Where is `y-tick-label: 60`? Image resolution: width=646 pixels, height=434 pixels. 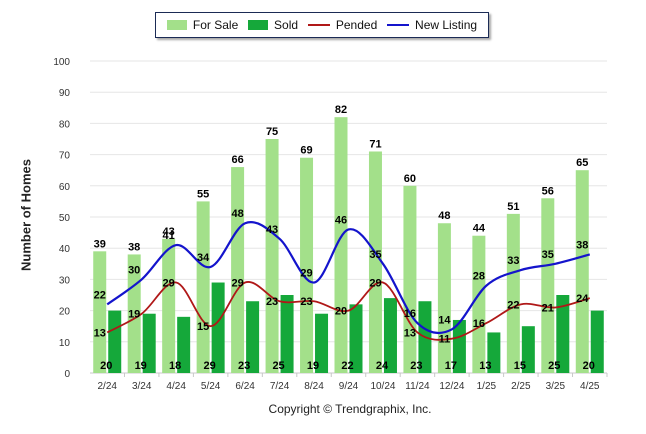
y-tick-label: 60 is located at coordinates (65, 187).